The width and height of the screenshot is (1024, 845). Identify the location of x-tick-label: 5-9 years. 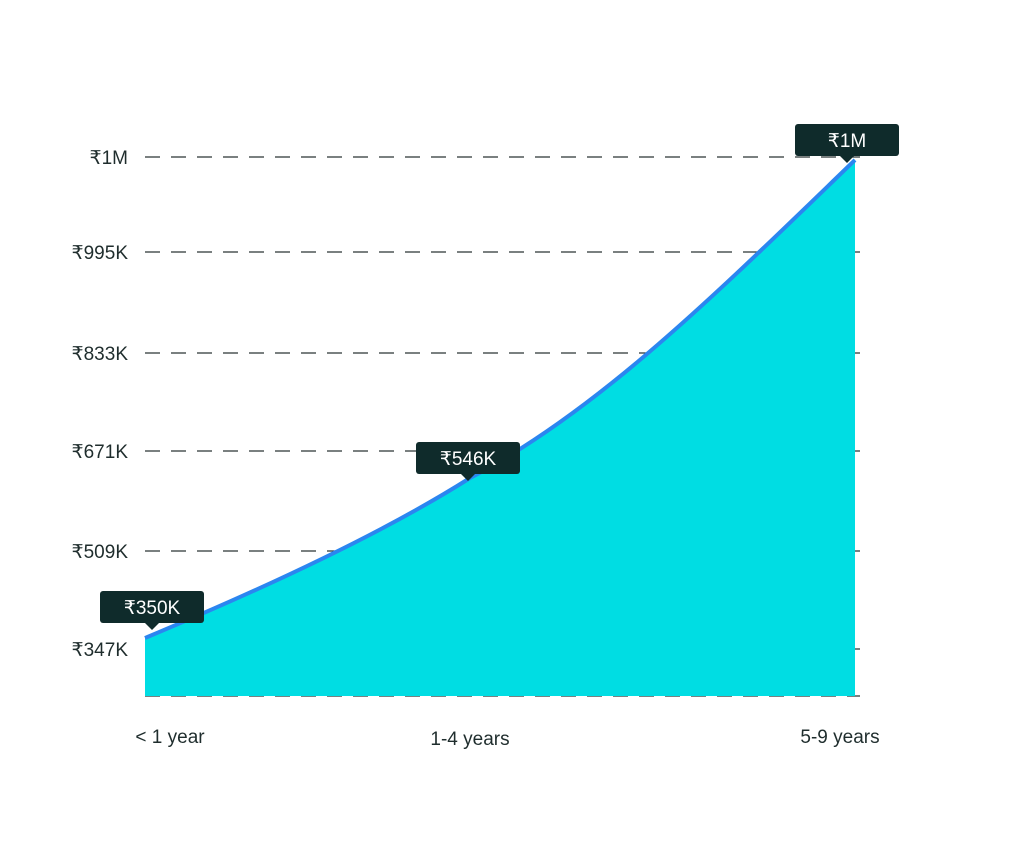
(839, 737).